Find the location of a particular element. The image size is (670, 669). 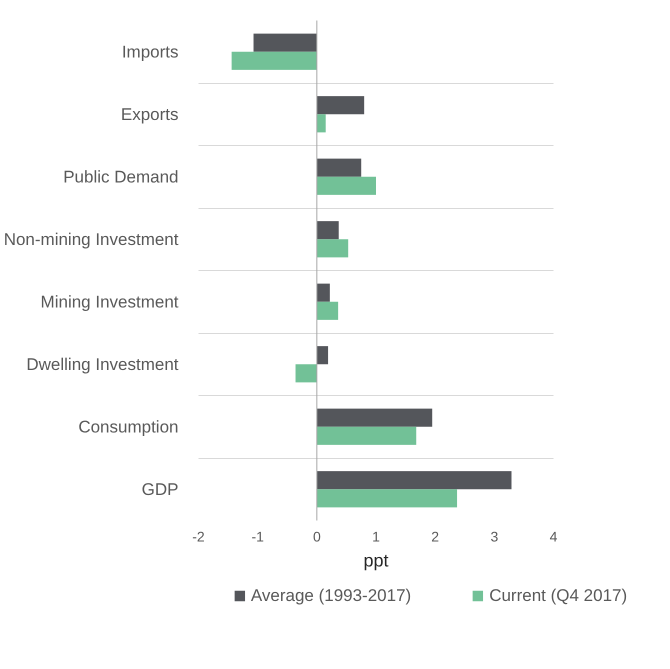

y-tick-label: Consumption is located at coordinates (128, 426).